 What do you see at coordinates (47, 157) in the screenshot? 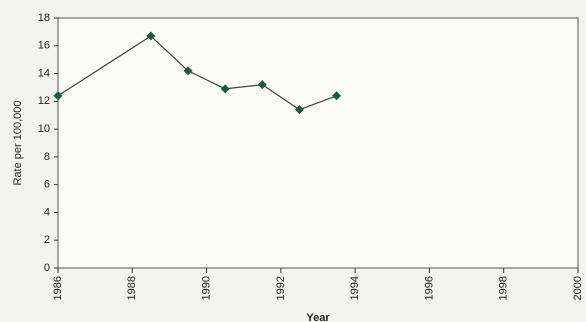
I see `y-tick-label: 8` at bounding box center [47, 157].